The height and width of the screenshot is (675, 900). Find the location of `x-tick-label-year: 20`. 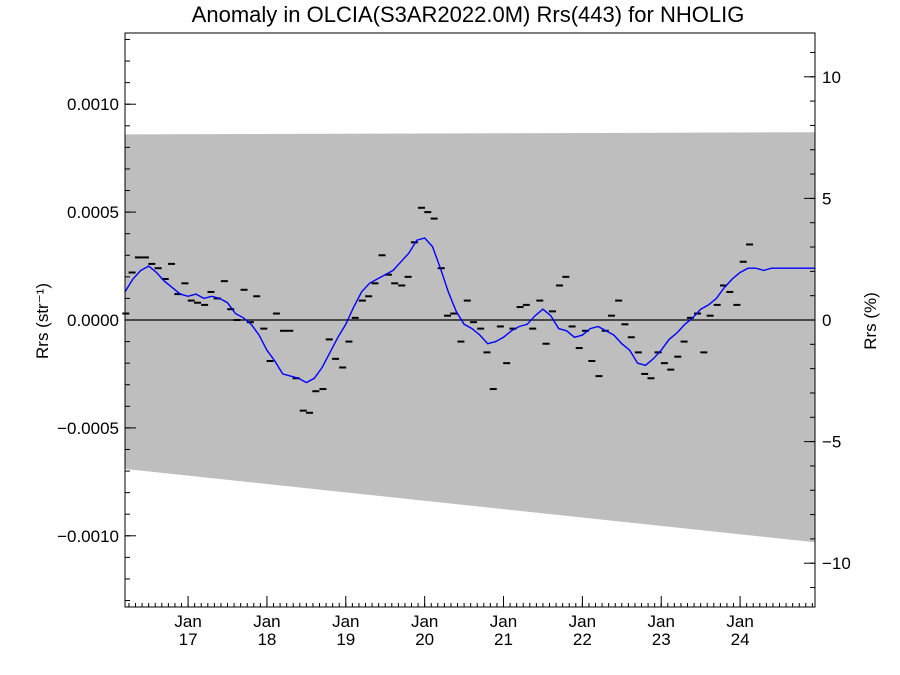

x-tick-label-year: 20 is located at coordinates (424, 639).